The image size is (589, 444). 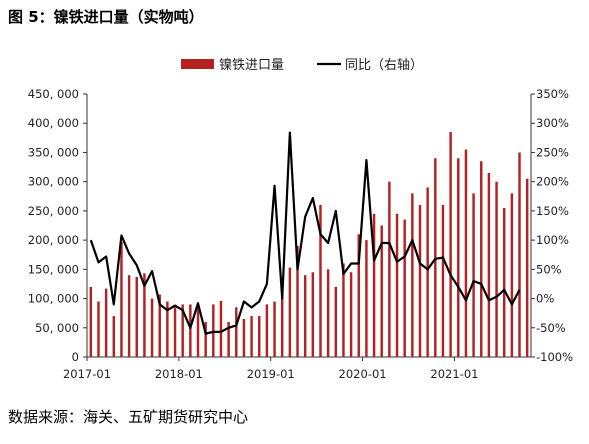 What do you see at coordinates (549, 269) in the screenshot?
I see `y-right-tick-label: 50%` at bounding box center [549, 269].